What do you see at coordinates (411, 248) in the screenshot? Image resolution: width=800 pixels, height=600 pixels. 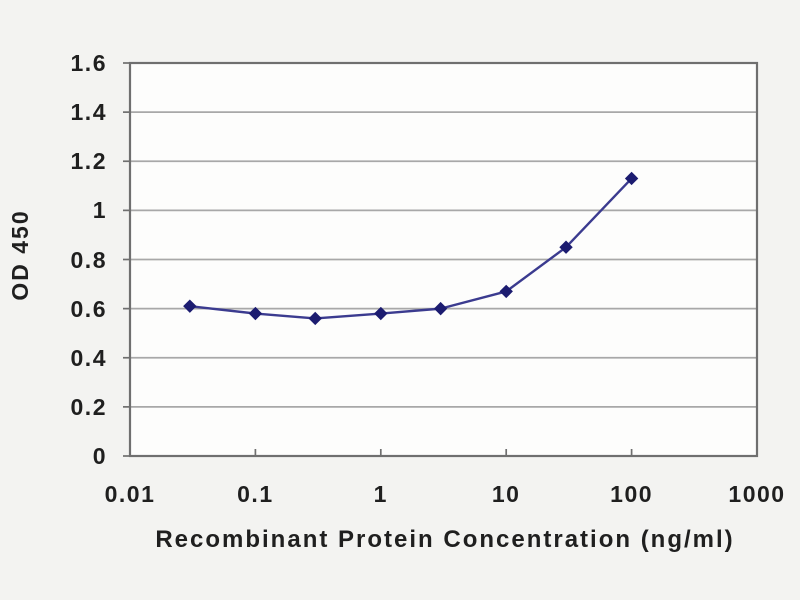 I see `series-line` at bounding box center [411, 248].